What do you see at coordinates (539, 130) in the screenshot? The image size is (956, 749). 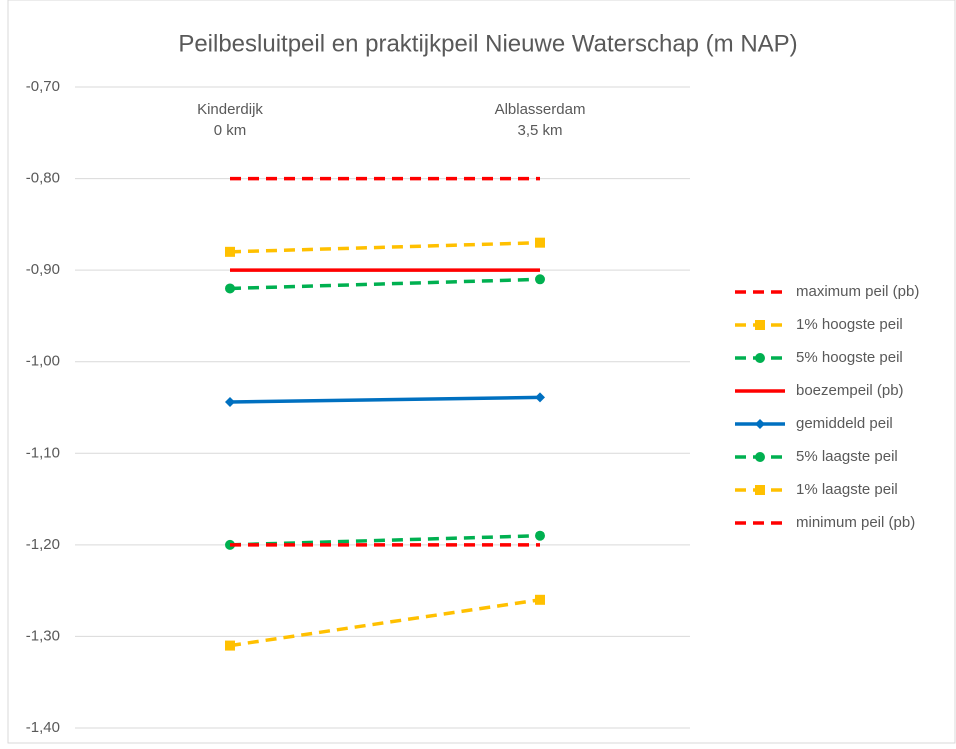 I see `category-sublabel: 3,5 km` at bounding box center [539, 130].